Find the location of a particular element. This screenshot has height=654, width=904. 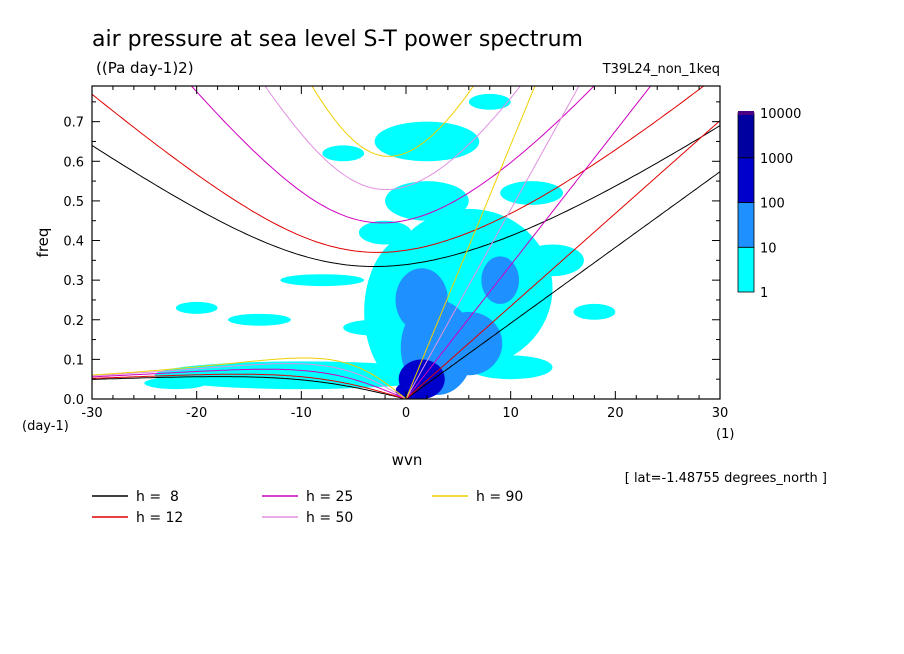

colorbar-label: 10 is located at coordinates (768, 248).